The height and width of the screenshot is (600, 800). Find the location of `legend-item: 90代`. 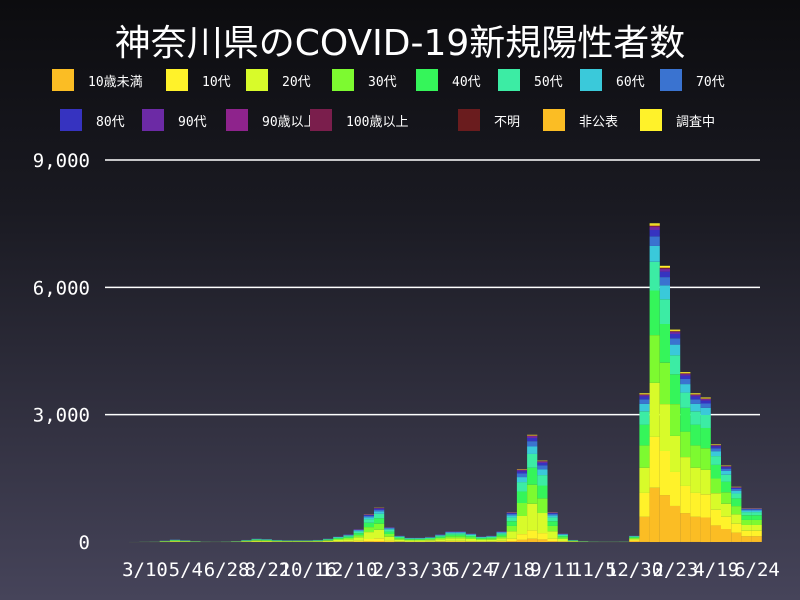

legend-item: 90代 is located at coordinates (174, 120).